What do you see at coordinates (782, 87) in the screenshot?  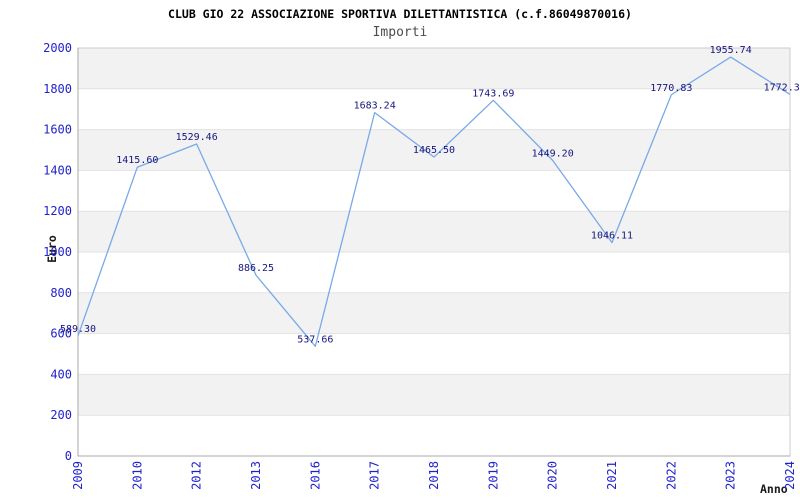 I see `data-point-label: 1772.3` at bounding box center [782, 87].